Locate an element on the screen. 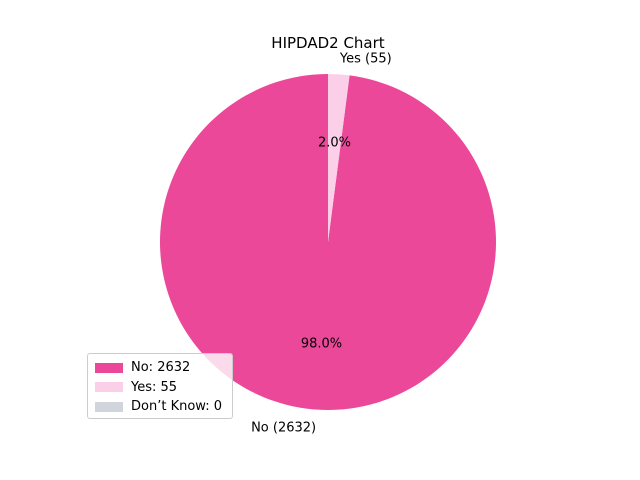 The width and height of the screenshot is (640, 480). slice-percent-no: 98.0% is located at coordinates (321, 344).